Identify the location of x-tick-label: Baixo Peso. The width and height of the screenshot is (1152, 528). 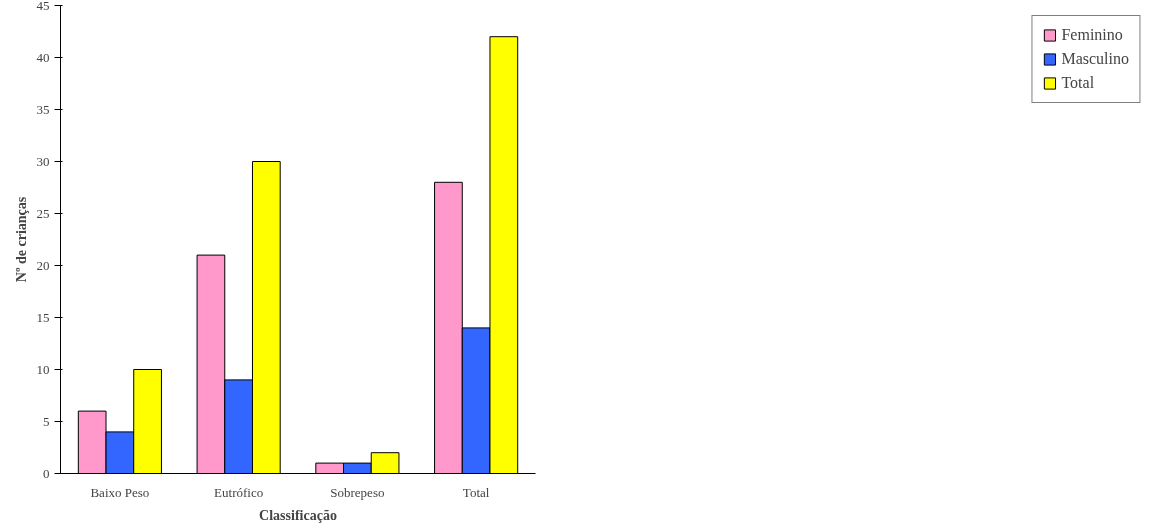
(120, 492).